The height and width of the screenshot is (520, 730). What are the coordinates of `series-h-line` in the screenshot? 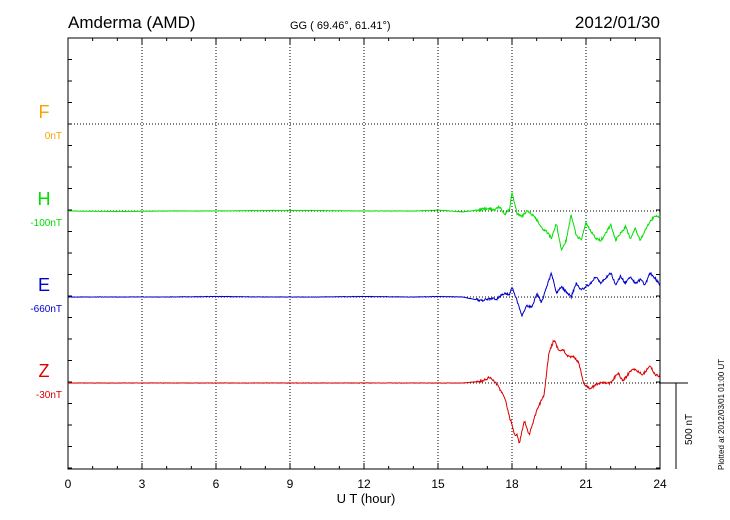 It's located at (364, 222).